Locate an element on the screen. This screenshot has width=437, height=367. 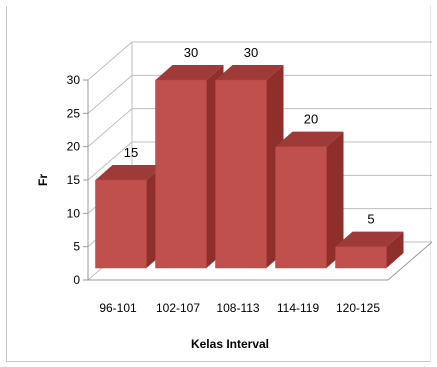
data-label: 15 is located at coordinates (131, 152).